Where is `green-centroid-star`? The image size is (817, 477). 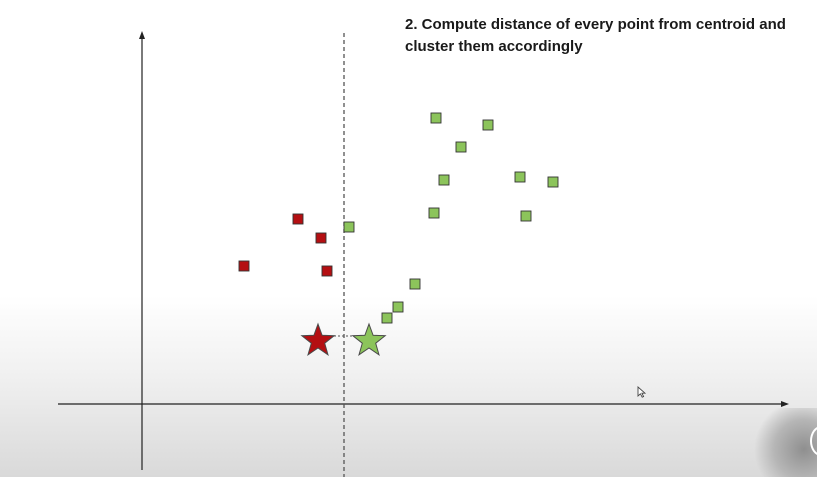 green-centroid-star is located at coordinates (369, 339).